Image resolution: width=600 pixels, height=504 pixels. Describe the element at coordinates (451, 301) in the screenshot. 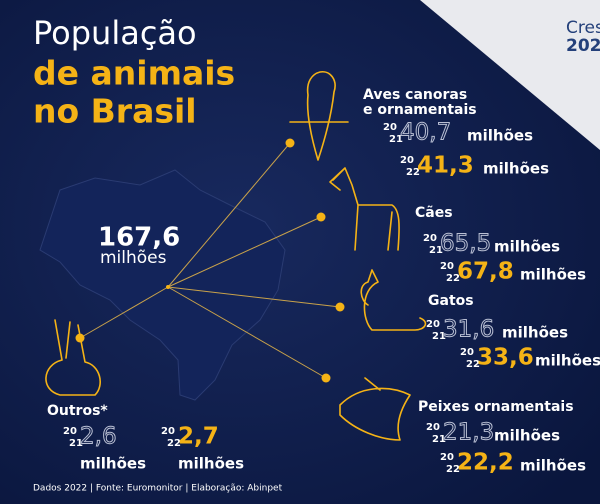

I see `group-name: Gatos` at that location.